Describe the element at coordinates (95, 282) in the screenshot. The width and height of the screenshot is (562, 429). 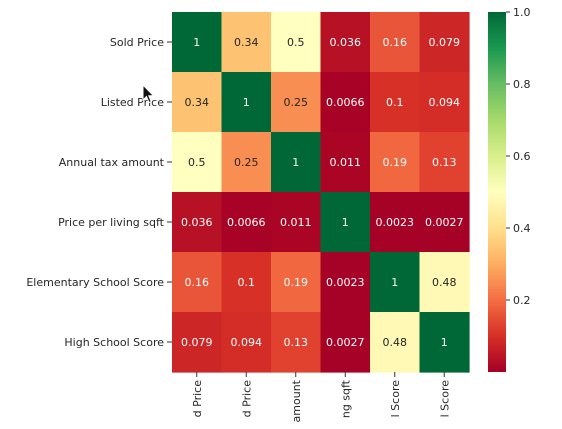
I see `row-label: Elementary School Score` at that location.